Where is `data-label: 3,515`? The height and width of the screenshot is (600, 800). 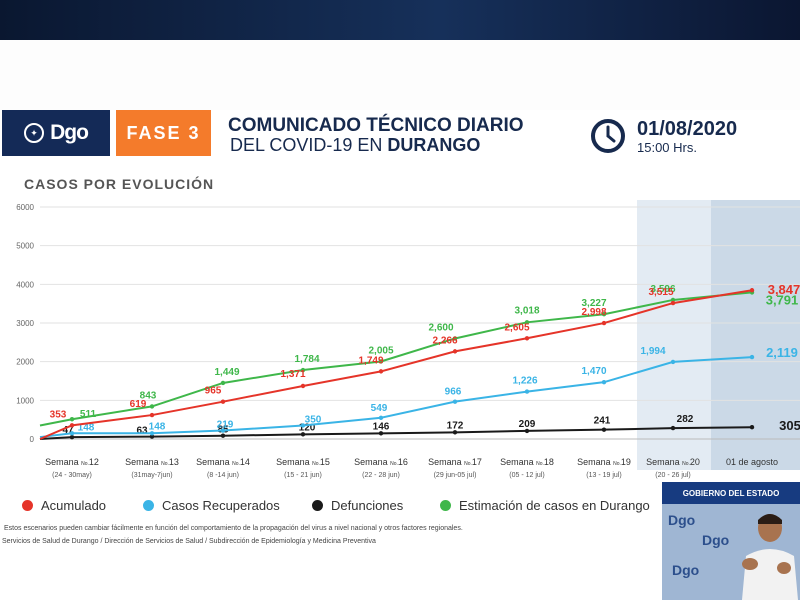
data-label: 3,515 is located at coordinates (660, 292).